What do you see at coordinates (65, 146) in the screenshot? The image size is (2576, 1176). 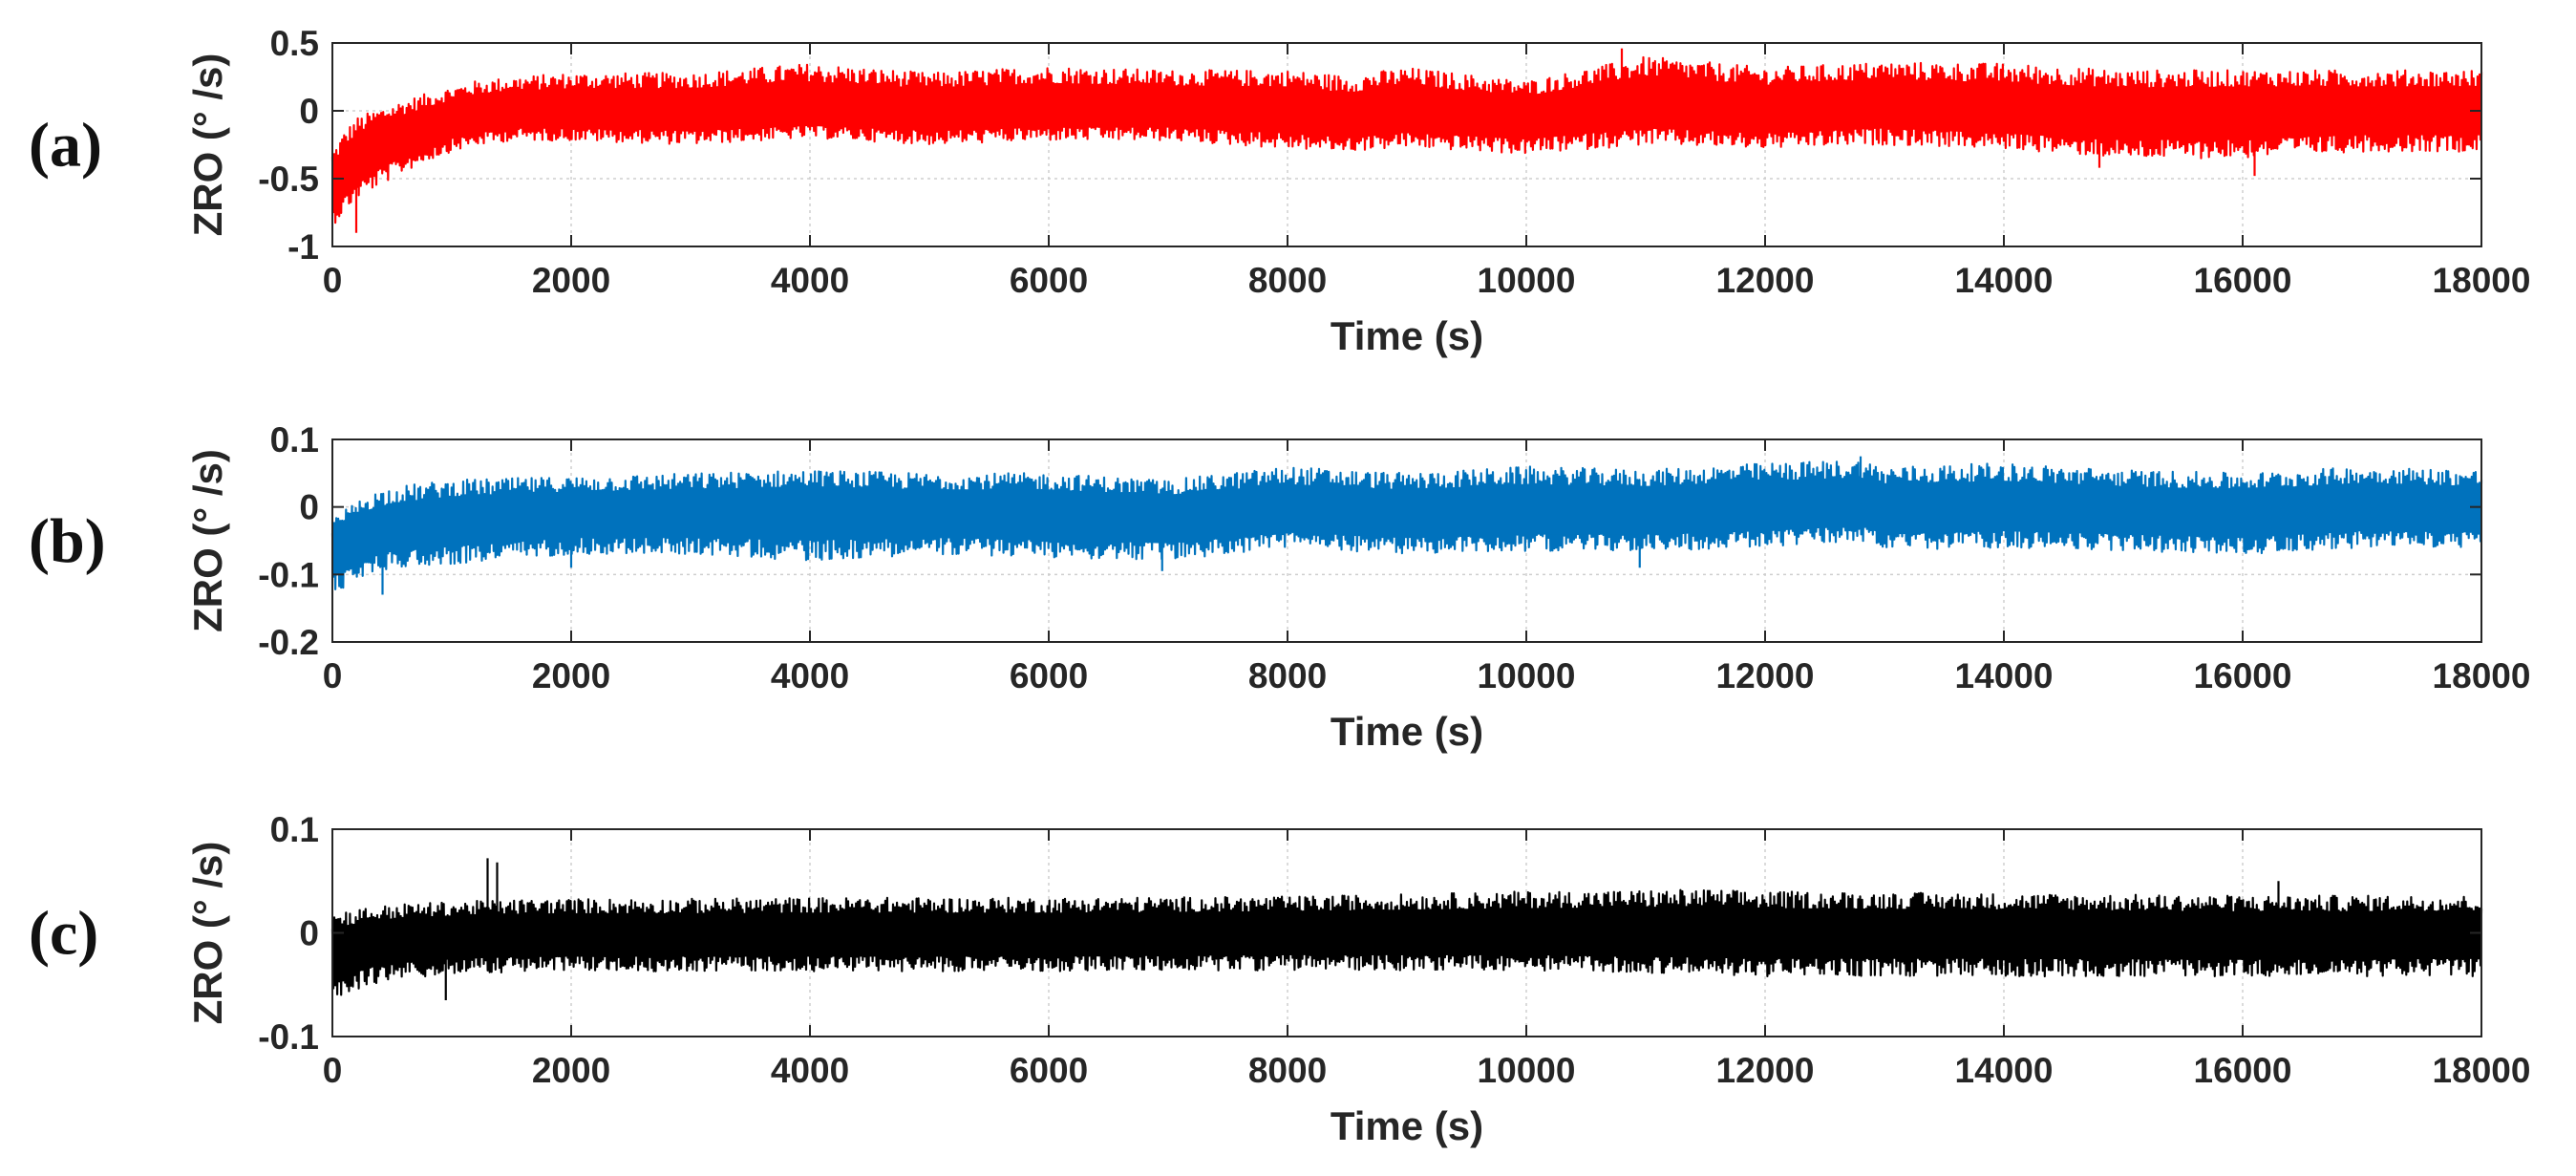 I see `panel-label: (a)` at bounding box center [65, 146].